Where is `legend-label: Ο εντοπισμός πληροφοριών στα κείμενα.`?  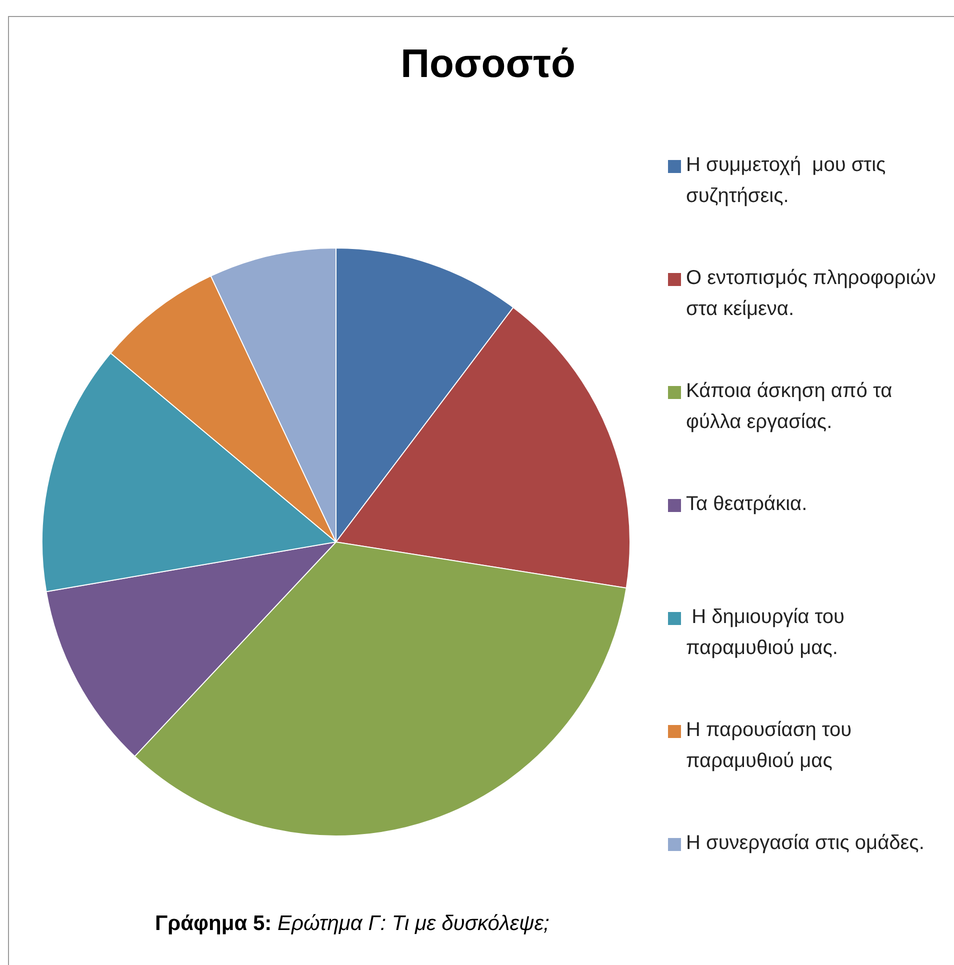
legend-label: Ο εντοπισμός πληροφοριών στα κείμενα. is located at coordinates (811, 294).